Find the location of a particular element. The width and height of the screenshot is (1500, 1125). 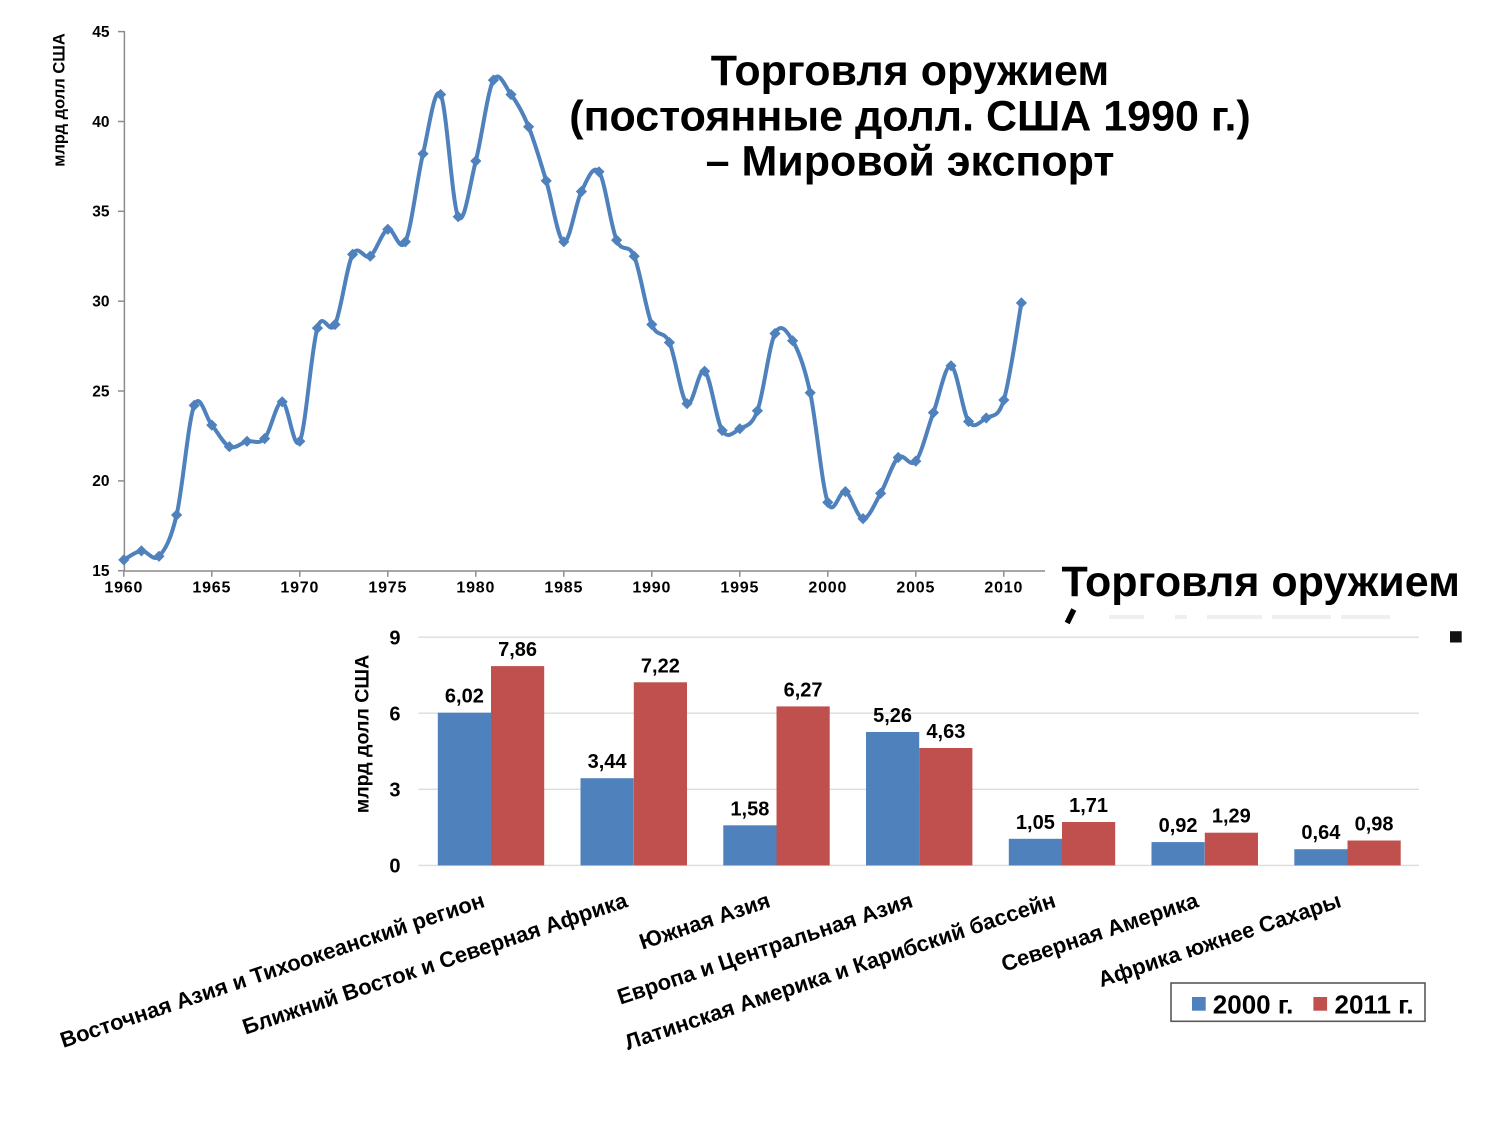

svg-text: 1985 is located at coordinates (563, 588).